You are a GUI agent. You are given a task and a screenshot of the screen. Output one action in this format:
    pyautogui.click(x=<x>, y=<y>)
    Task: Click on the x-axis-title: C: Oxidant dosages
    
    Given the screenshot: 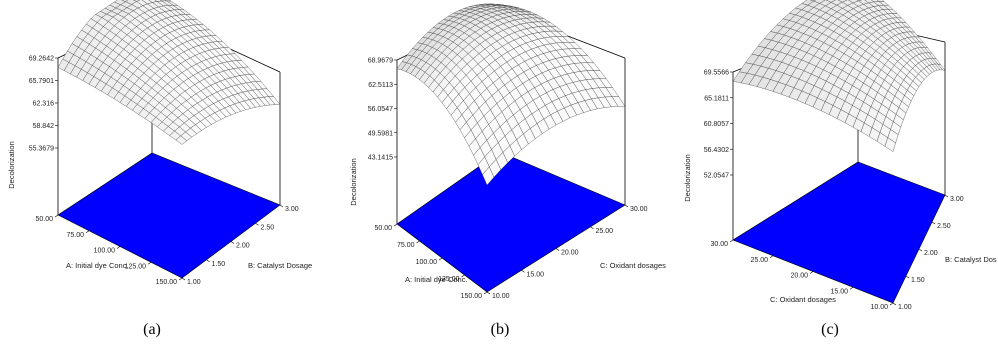 What is the action you would take?
    pyautogui.click(x=803, y=299)
    